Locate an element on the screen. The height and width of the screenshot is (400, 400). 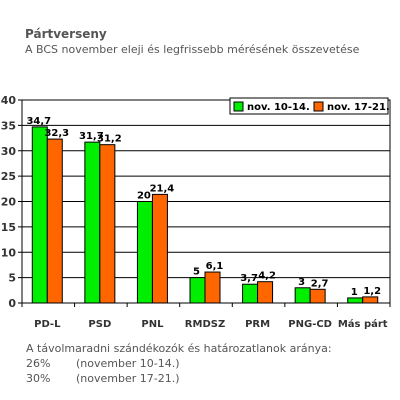
legend-label: nov. 17-21. is located at coordinates (358, 107).